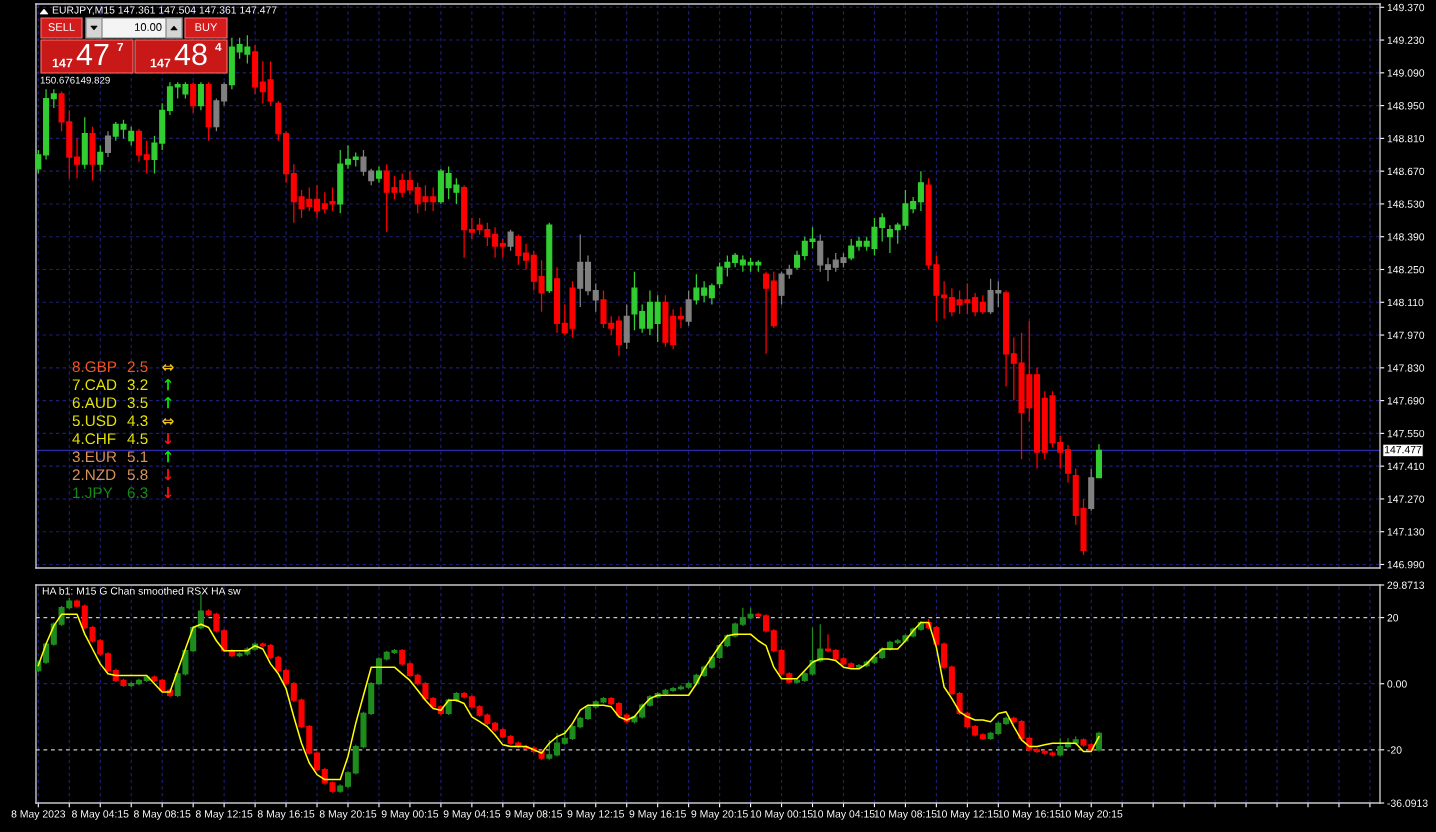  What do you see at coordinates (1406, 7) in the screenshot?
I see `y-tick-label: 149.370` at bounding box center [1406, 7].